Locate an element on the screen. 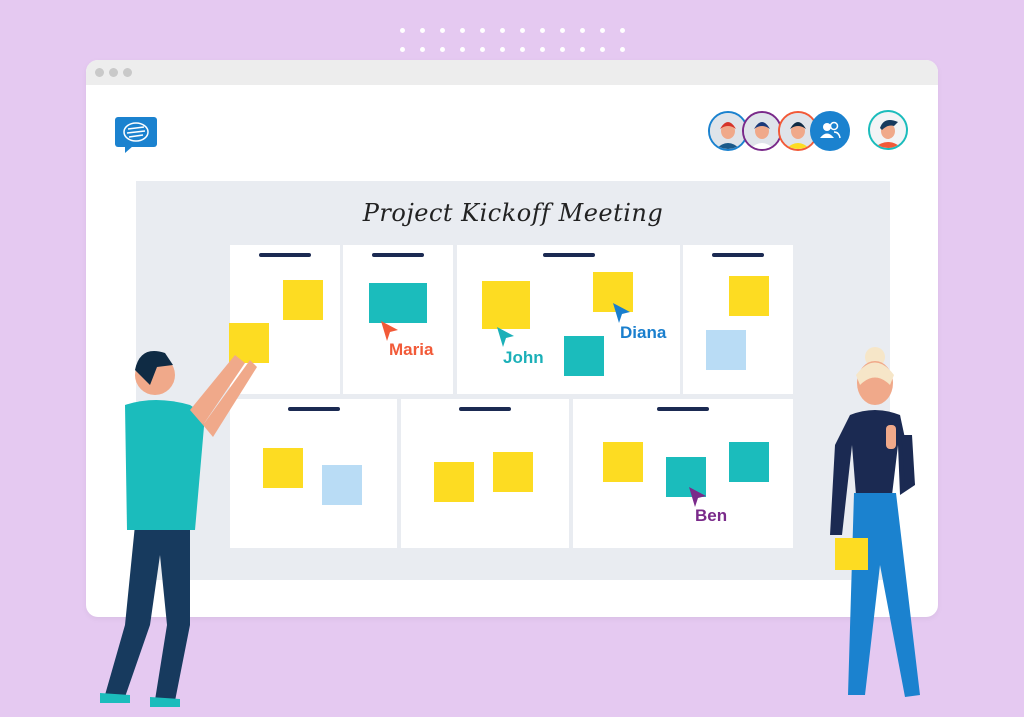 The width and height of the screenshot is (1024, 717). cursor-label: Diana is located at coordinates (643, 332).